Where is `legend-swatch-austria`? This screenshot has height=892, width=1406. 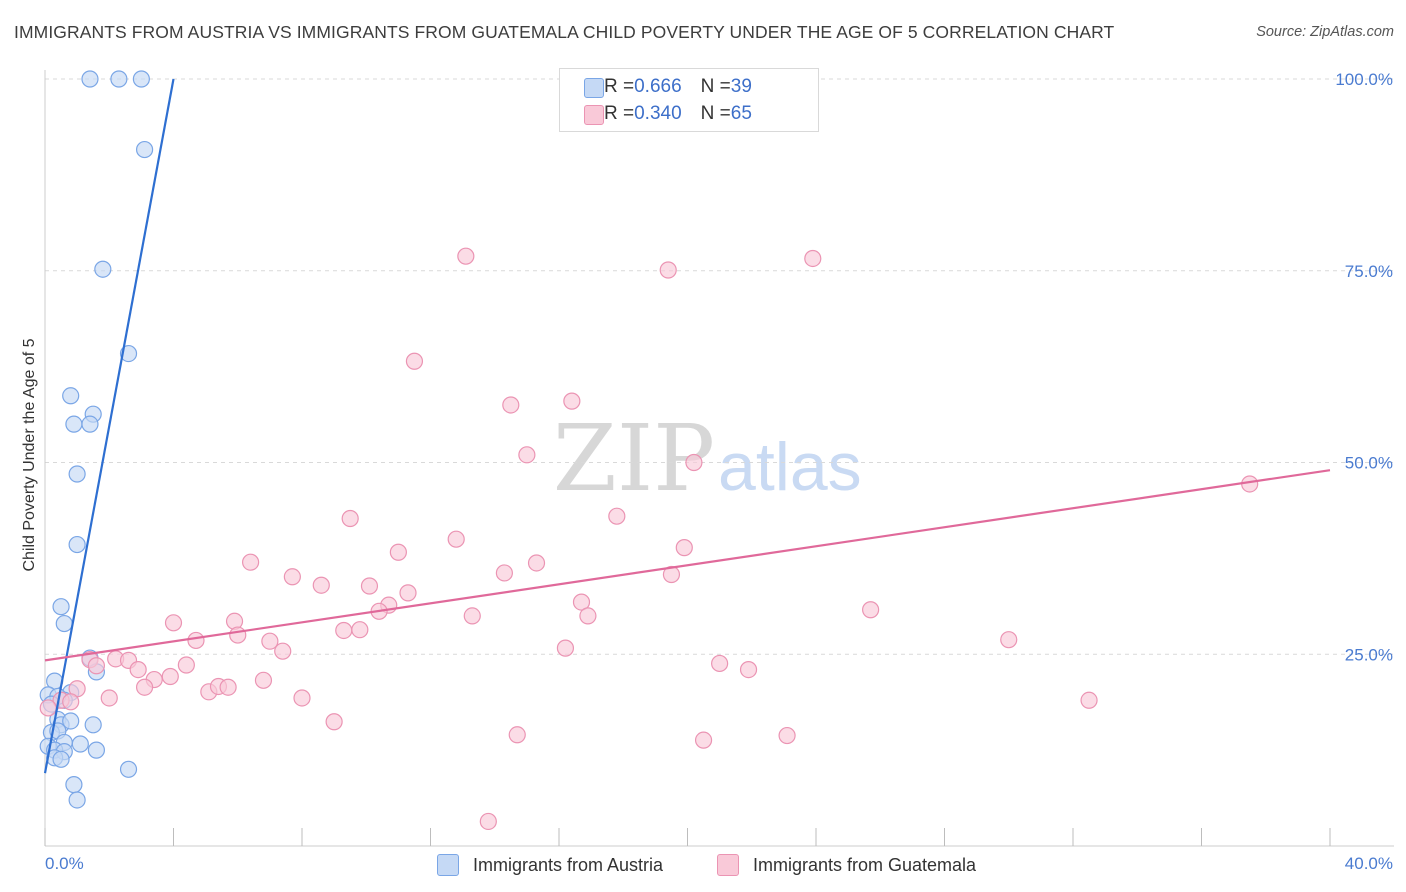 legend-swatch-austria is located at coordinates (594, 88).